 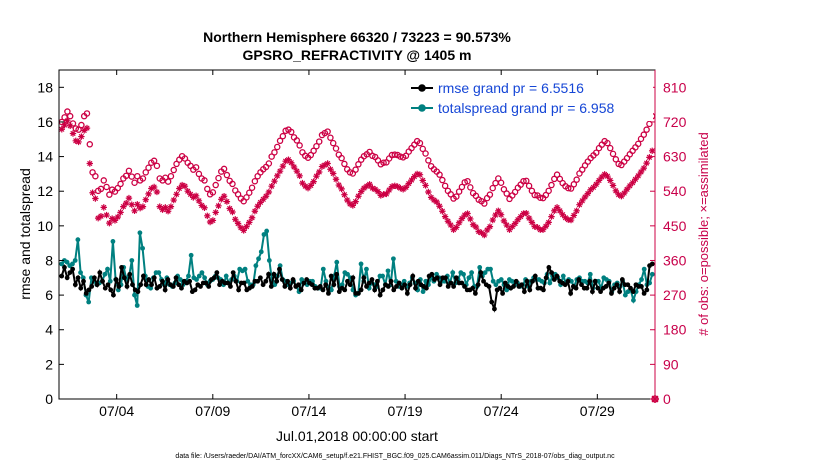 What do you see at coordinates (675, 122) in the screenshot?
I see `y-right-tick-label: 720` at bounding box center [675, 122].